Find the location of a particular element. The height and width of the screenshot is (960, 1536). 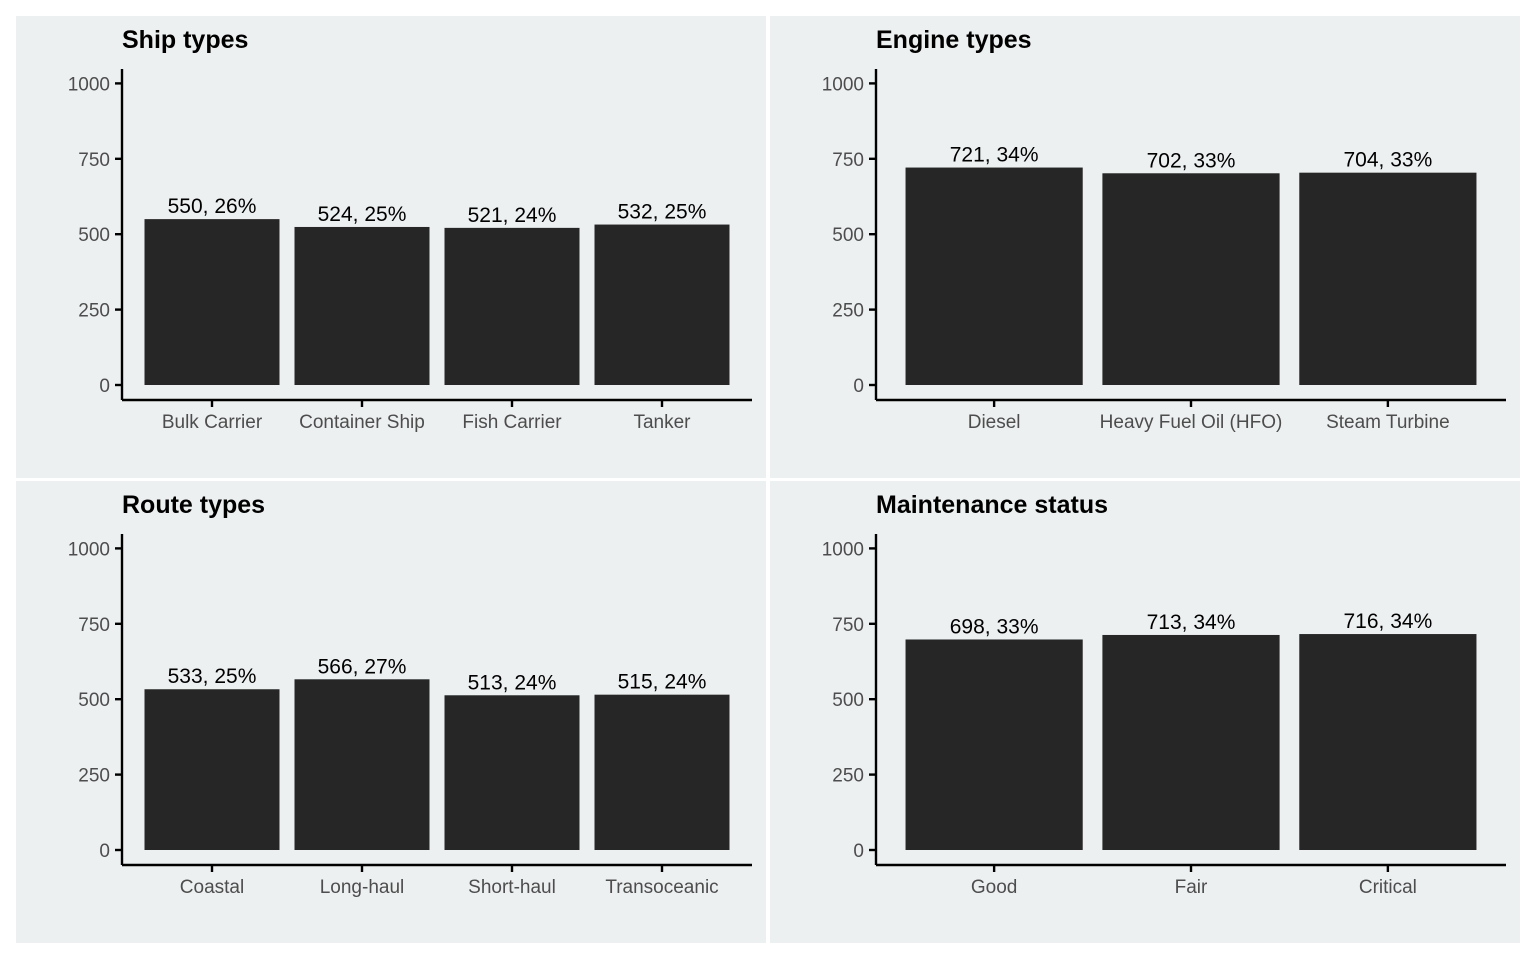

chart-title: Route types is located at coordinates (194, 505).